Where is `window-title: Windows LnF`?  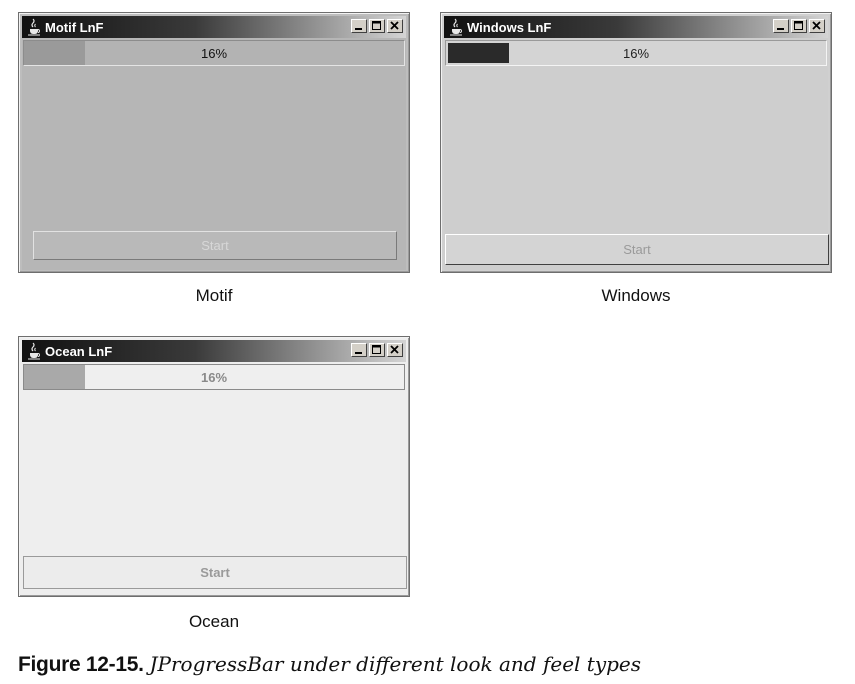 window-title: Windows LnF is located at coordinates (509, 27).